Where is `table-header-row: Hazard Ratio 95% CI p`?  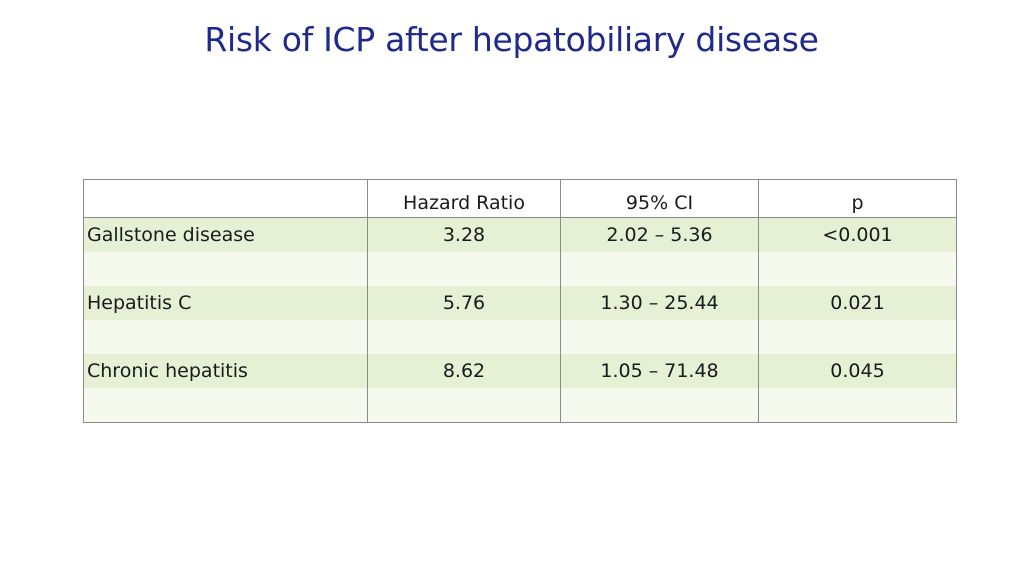
table-header-row: Hazard Ratio 95% CI p is located at coordinates (520, 198).